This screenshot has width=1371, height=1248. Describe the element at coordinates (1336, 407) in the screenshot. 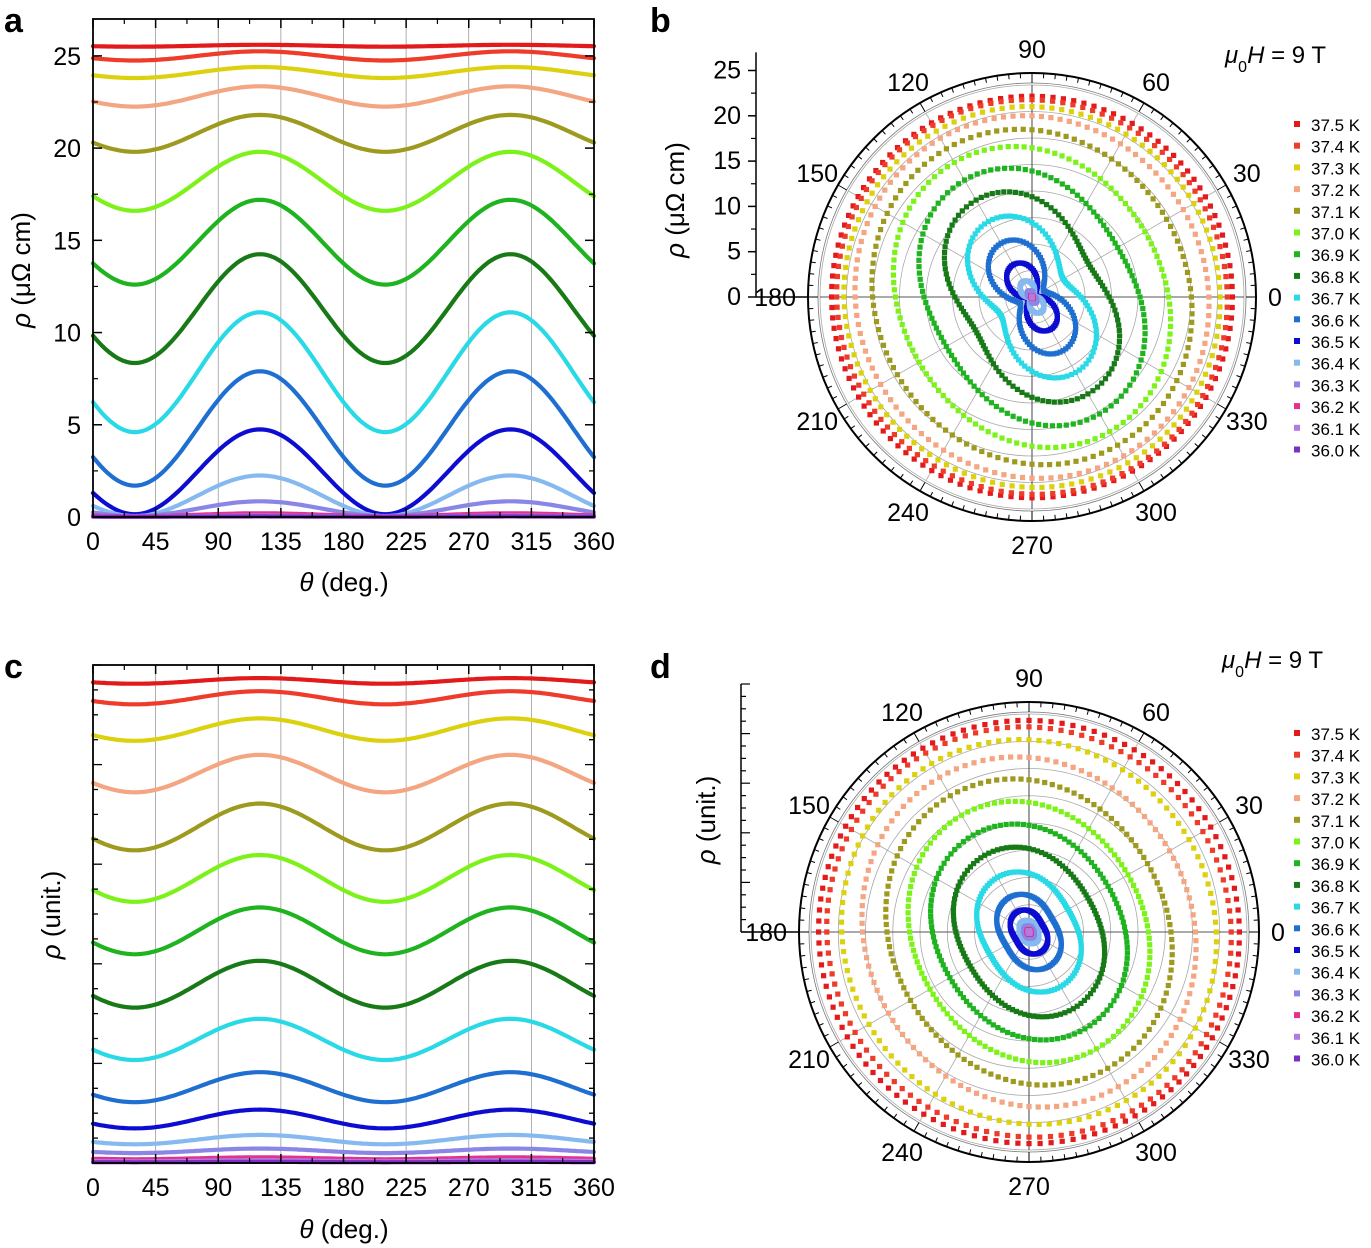

I see `legend-label-36-2-K: 36.2 K` at that location.